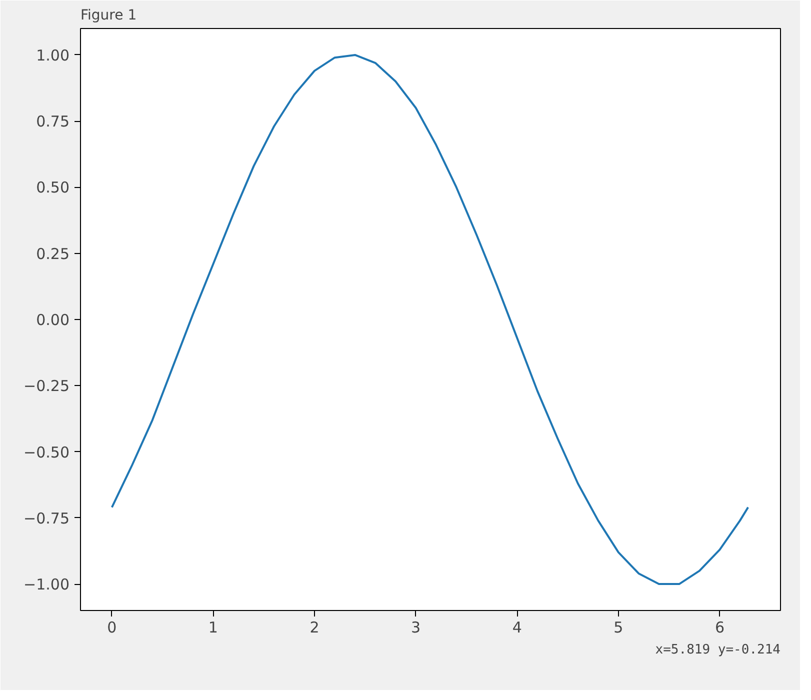  I want to click on y-tick-label: −0.50, so click(47, 452).